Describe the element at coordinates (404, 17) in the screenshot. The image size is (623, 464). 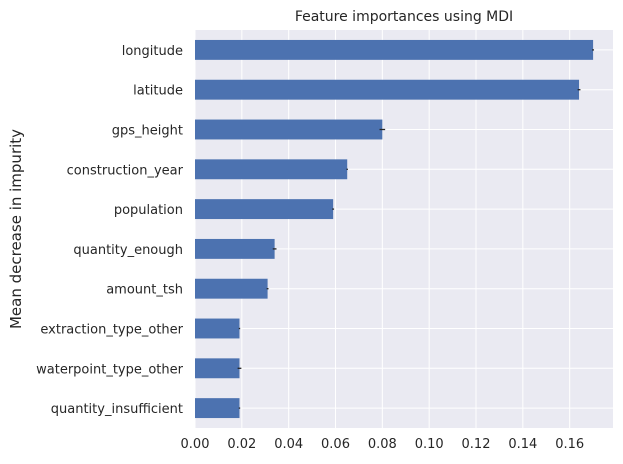
I see `chart-title: Feature importances using MDI` at that location.